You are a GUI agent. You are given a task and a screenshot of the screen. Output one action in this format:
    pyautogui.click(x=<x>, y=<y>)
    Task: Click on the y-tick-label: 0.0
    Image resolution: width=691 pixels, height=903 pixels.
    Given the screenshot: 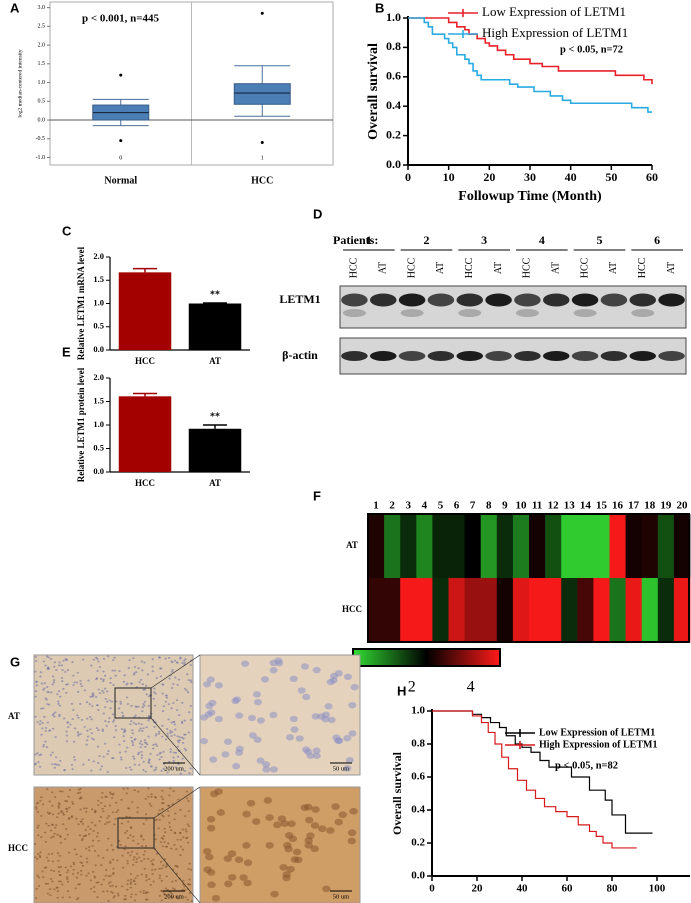 What is the action you would take?
    pyautogui.click(x=418, y=876)
    